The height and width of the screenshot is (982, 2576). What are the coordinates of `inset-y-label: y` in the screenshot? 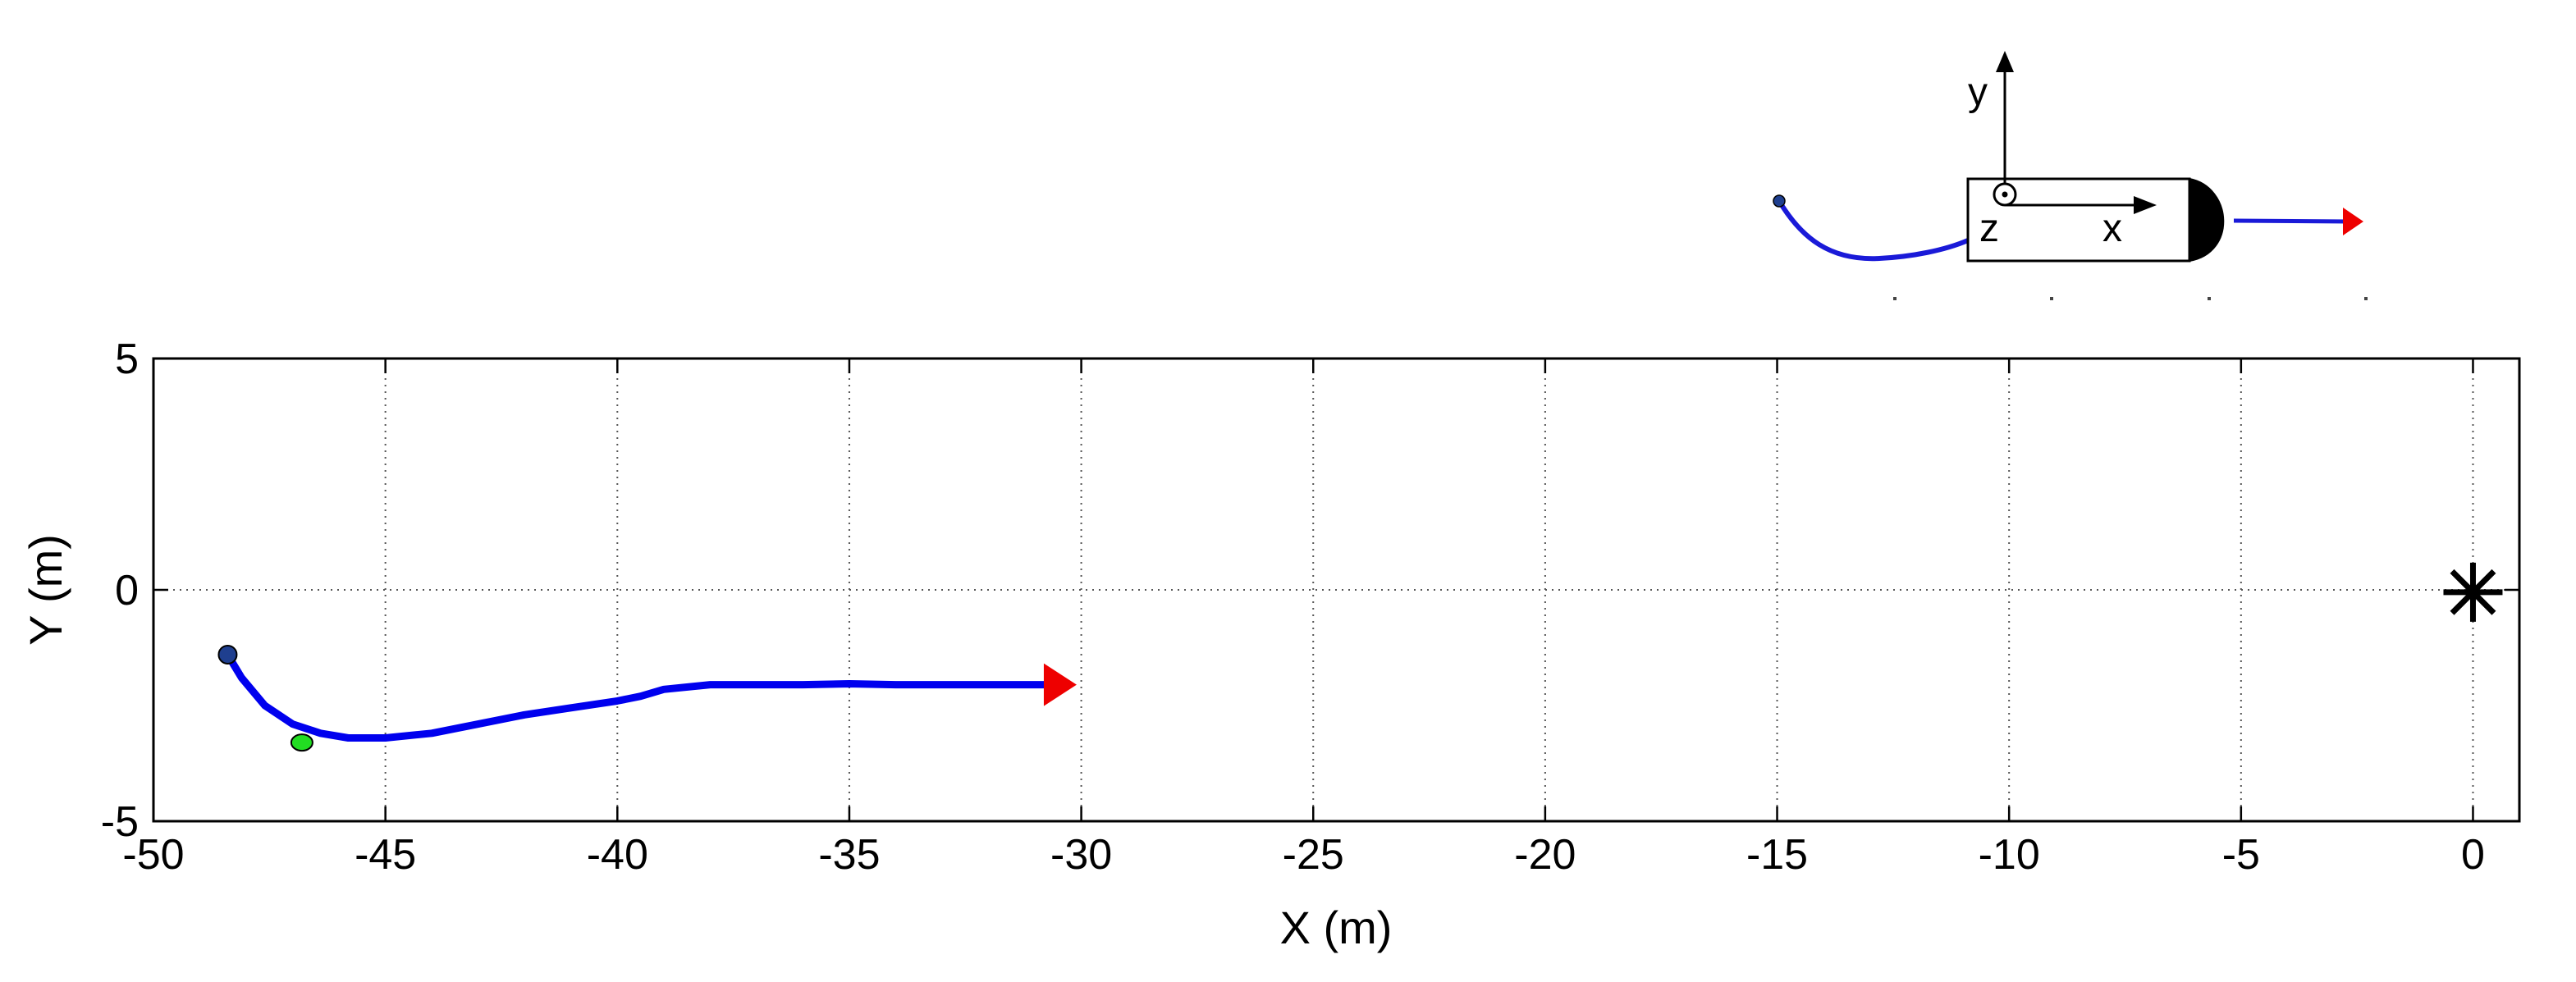 It's located at (1978, 92).